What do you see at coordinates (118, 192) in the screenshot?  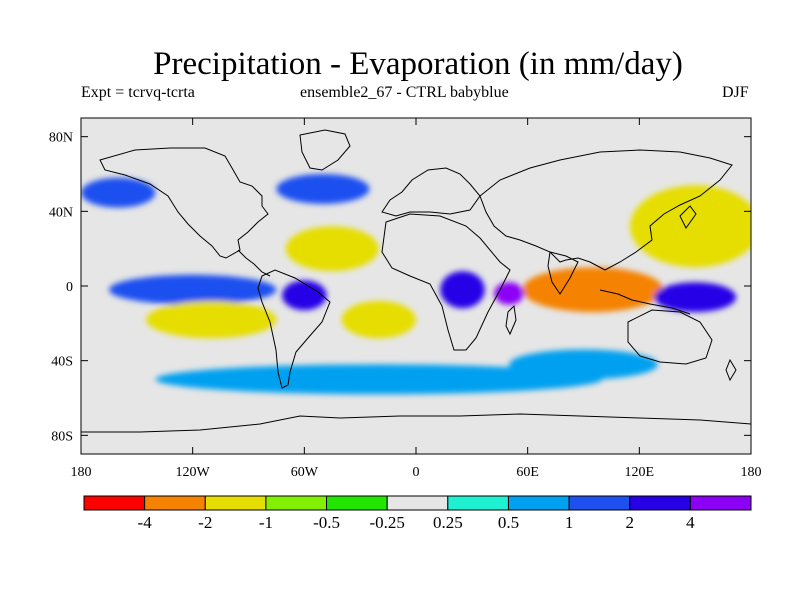 I see `field-region-north-pacific-storm-track` at bounding box center [118, 192].